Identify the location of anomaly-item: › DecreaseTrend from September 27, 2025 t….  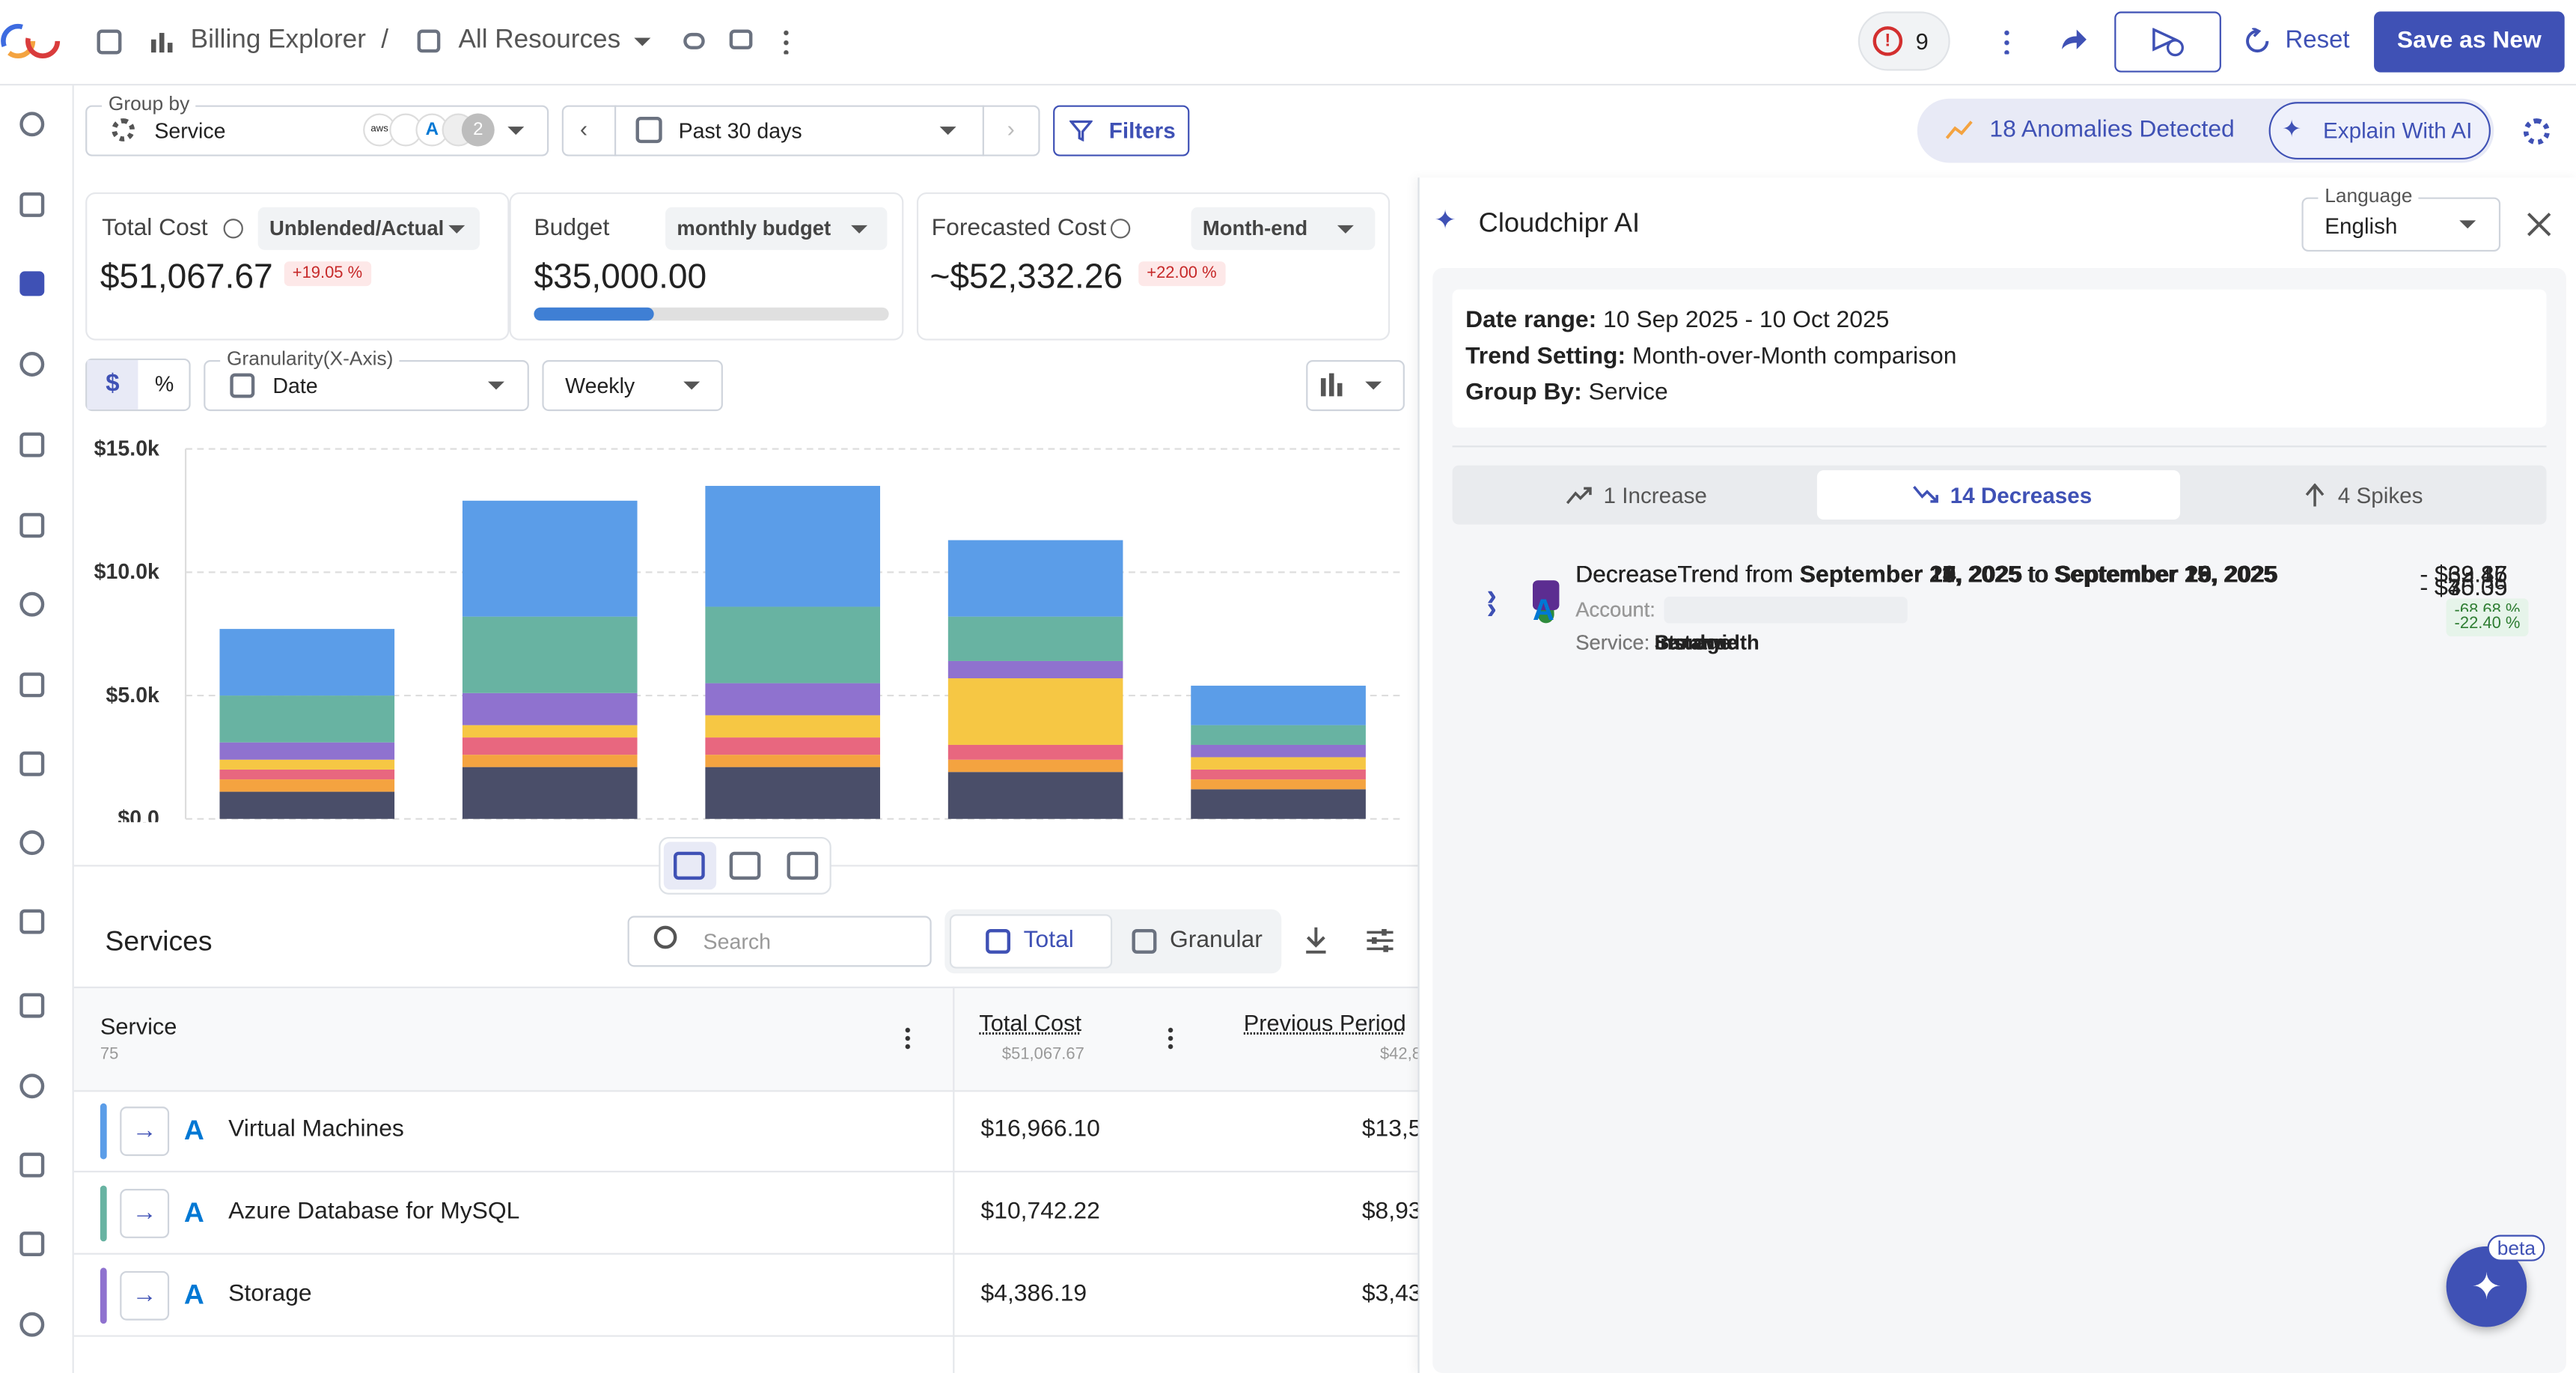
(1999, 771).